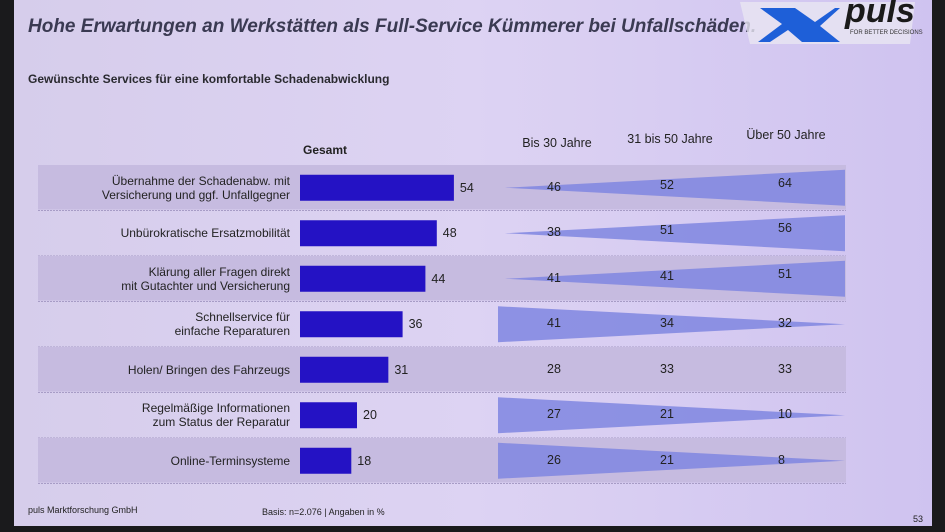  Describe the element at coordinates (785, 414) in the screenshot. I see `value-label-age-group: 10` at that location.